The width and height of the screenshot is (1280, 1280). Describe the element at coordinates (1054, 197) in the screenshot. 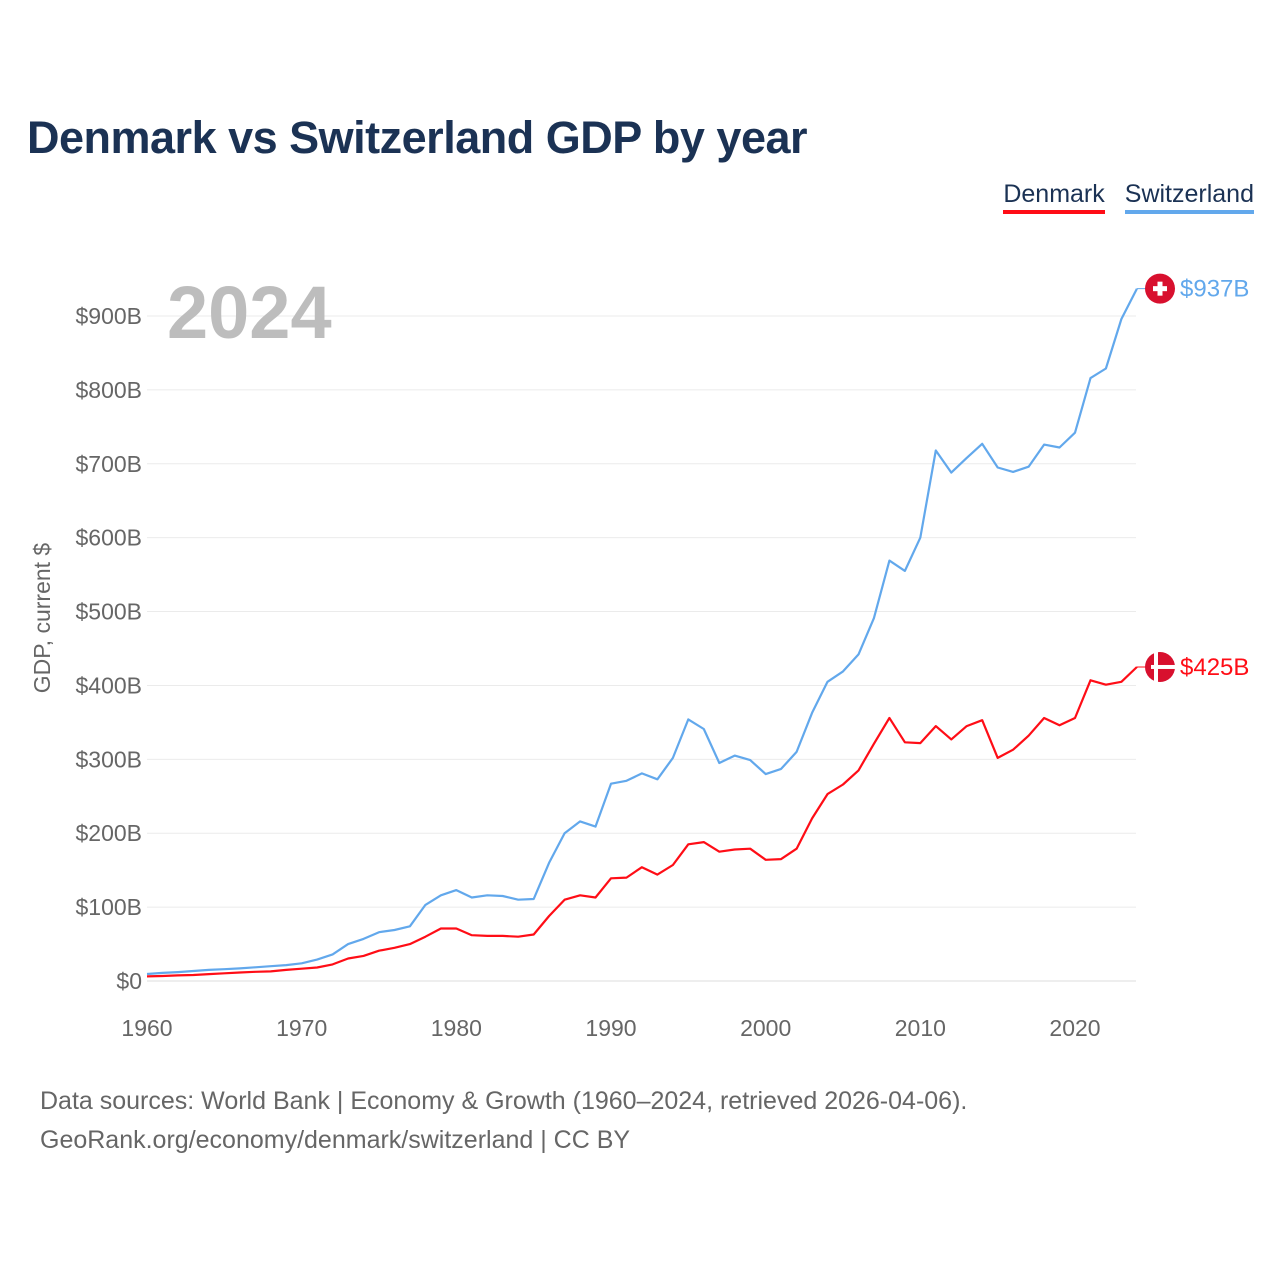

I see `legend-denmark: Denmark` at that location.